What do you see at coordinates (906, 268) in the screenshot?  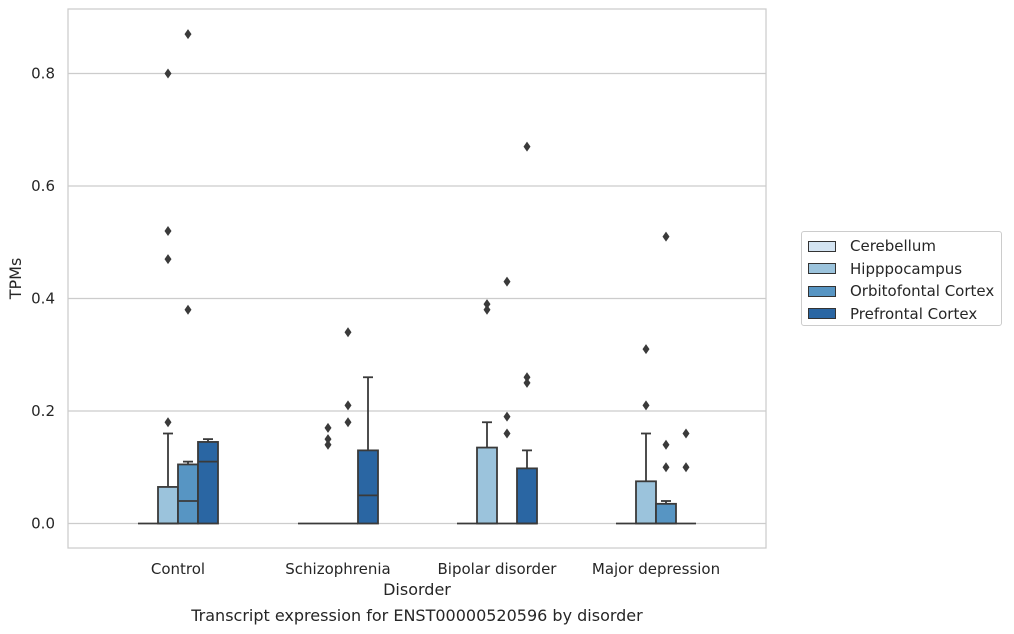 I see `legend-label: Hipppocampus` at bounding box center [906, 268].